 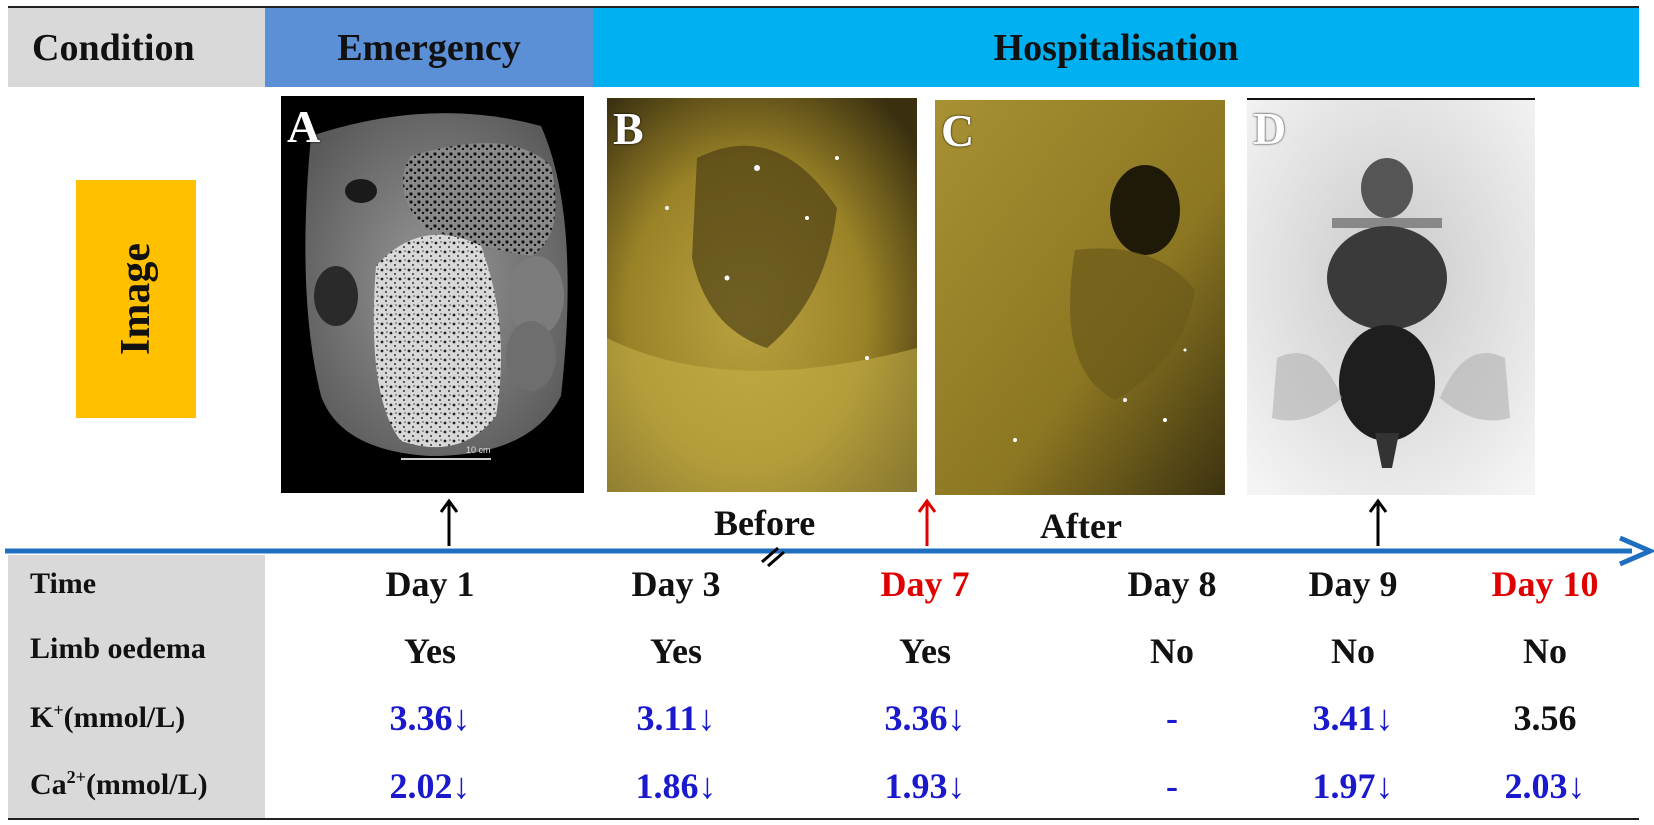 What do you see at coordinates (1545, 584) in the screenshot?
I see `day6-time-cell: Day 10` at bounding box center [1545, 584].